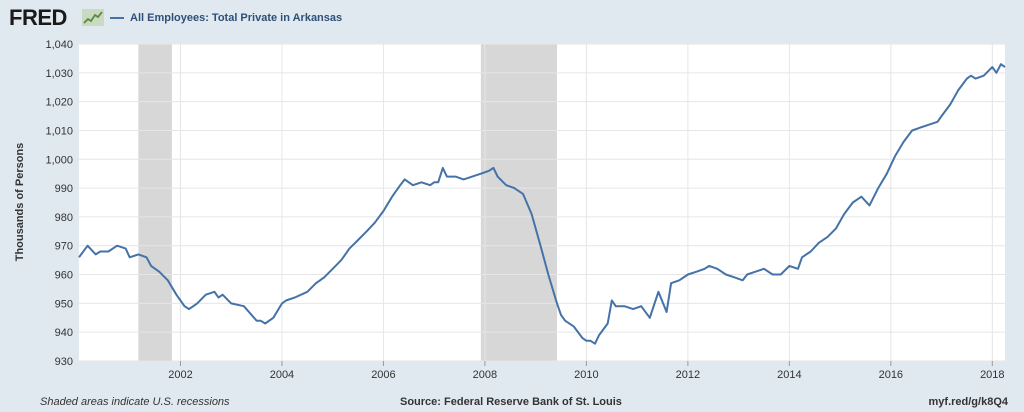 The image size is (1024, 412). I want to click on y-tick-label: 1,000, so click(59, 160).